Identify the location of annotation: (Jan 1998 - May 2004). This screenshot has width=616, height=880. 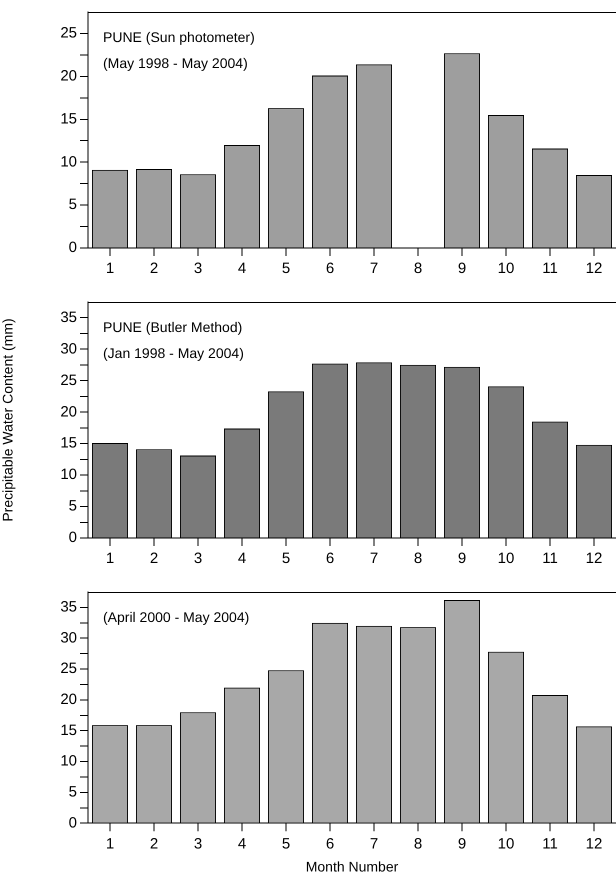
(173, 352).